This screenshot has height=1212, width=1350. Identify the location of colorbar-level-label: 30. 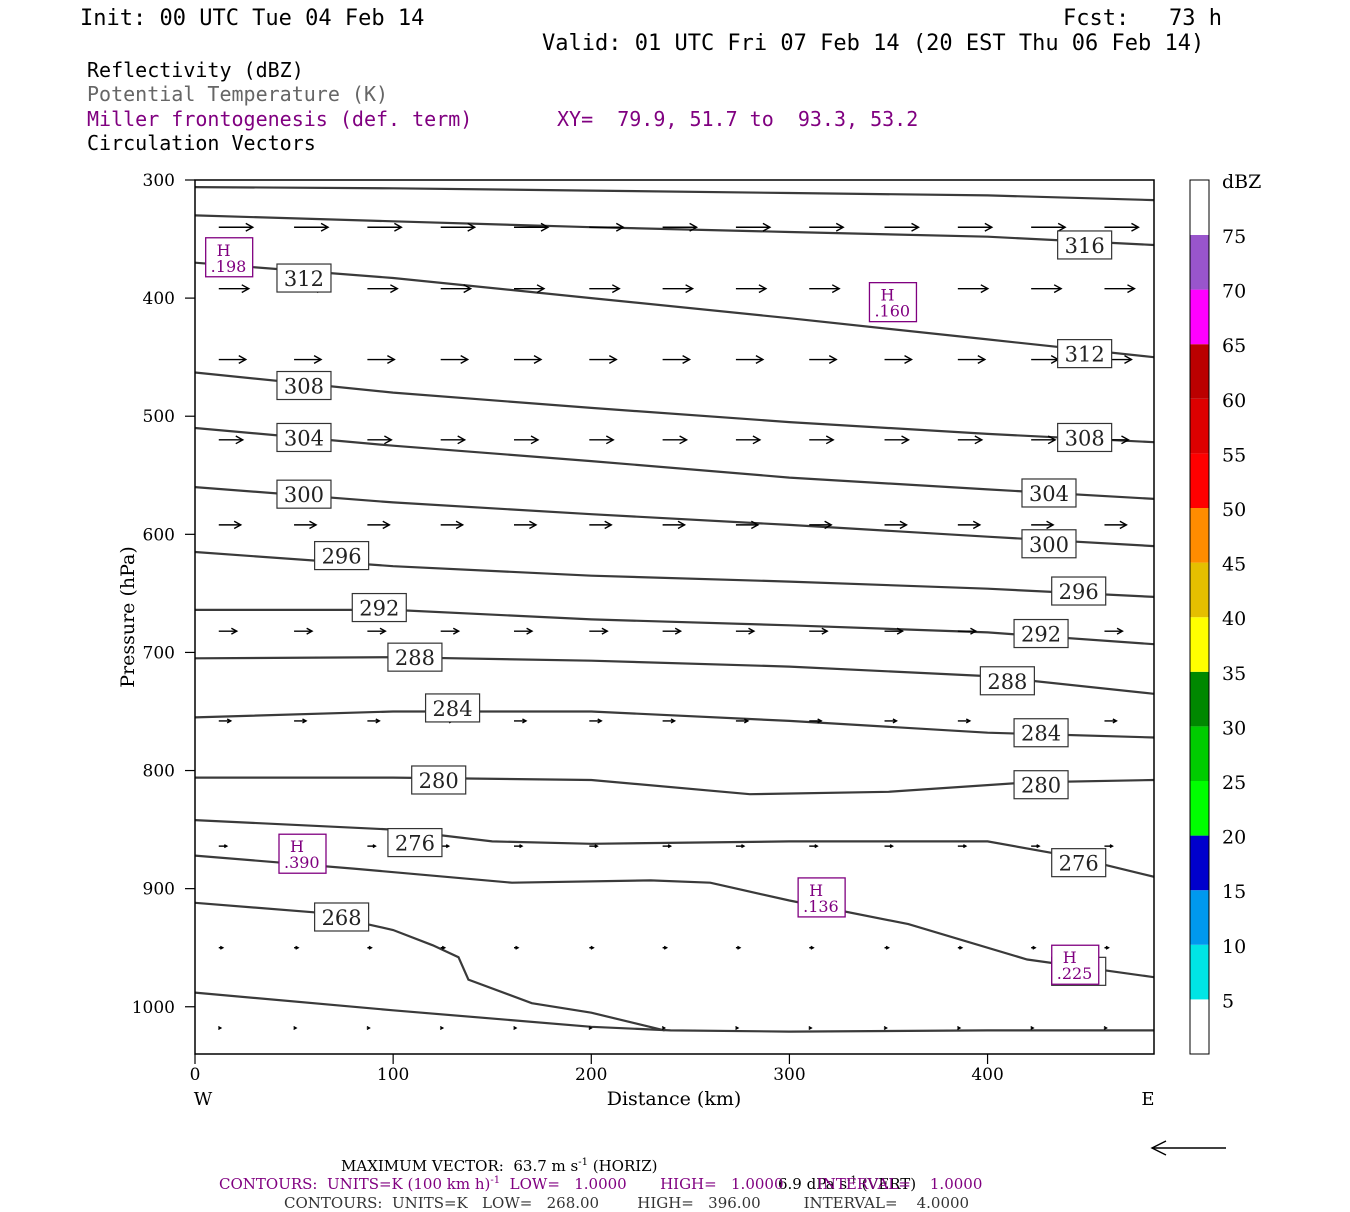
(1234, 728).